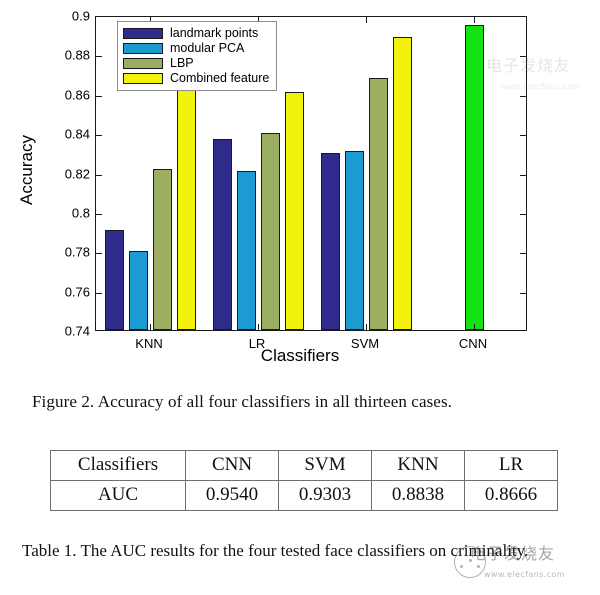  I want to click on legend-label: modular PCA, so click(207, 48).